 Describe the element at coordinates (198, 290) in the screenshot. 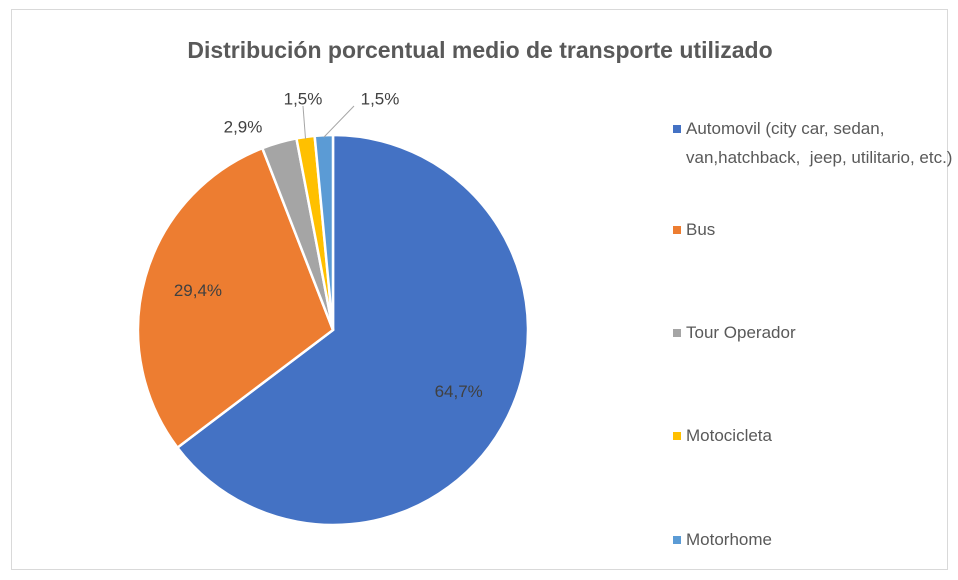

I see `data-label: 29,4%` at that location.